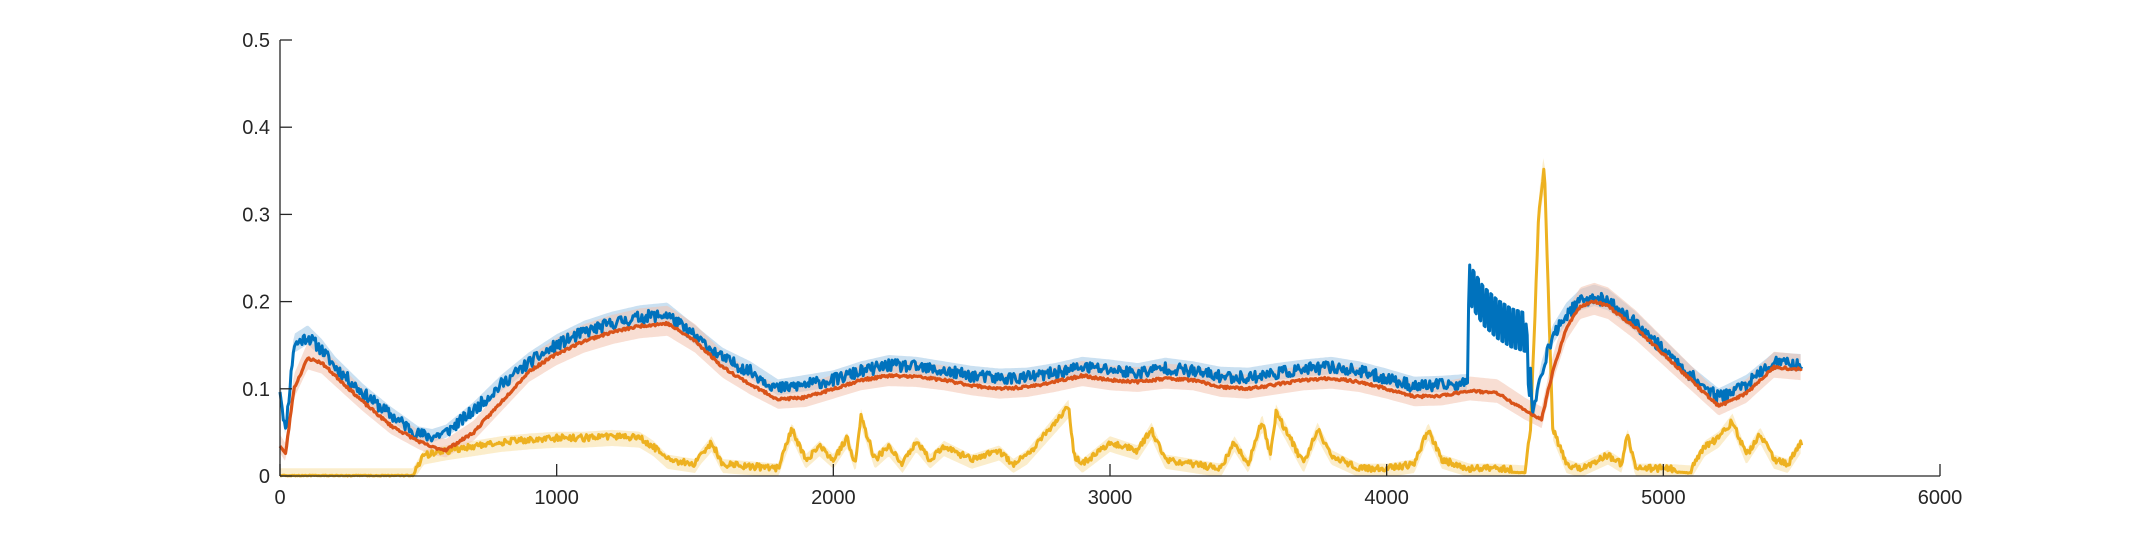  What do you see at coordinates (256, 41) in the screenshot?
I see `y-tick-label: 0.5` at bounding box center [256, 41].